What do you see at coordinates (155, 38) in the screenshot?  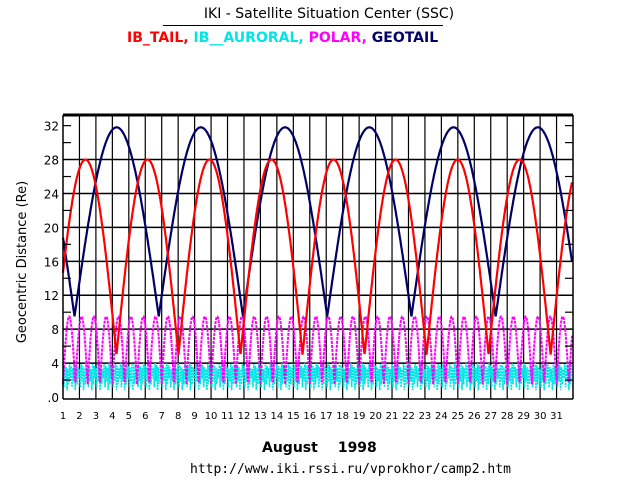 I see `legend-ib-tail: IB_TAIL` at bounding box center [155, 38].